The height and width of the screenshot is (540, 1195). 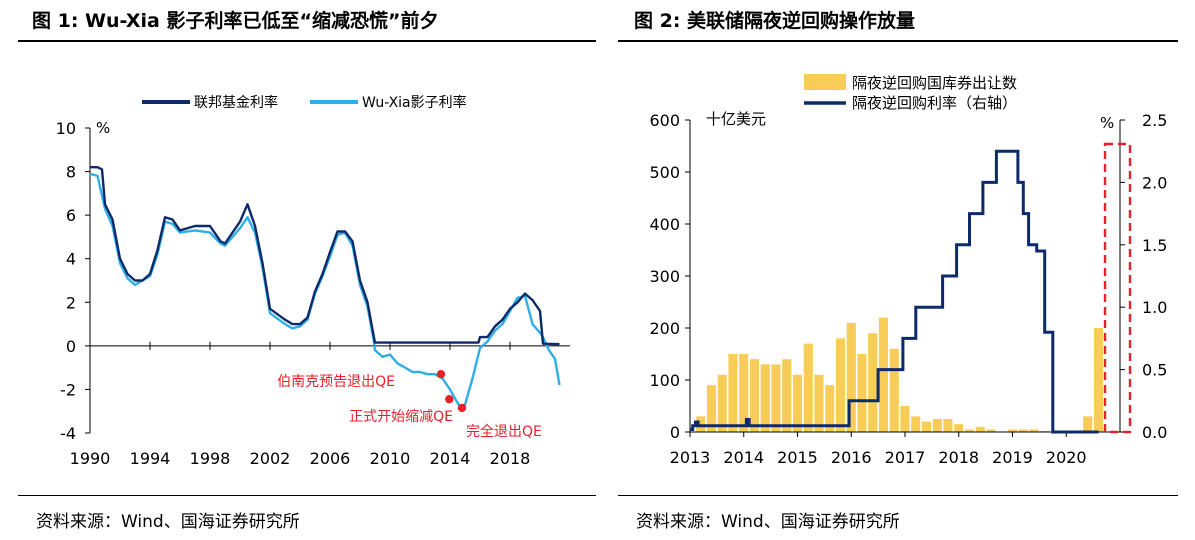 I want to click on left-event-markers: 伯南克预告退出QE 正式开始缩减QE 完全退出QE, so click(x=409, y=404).